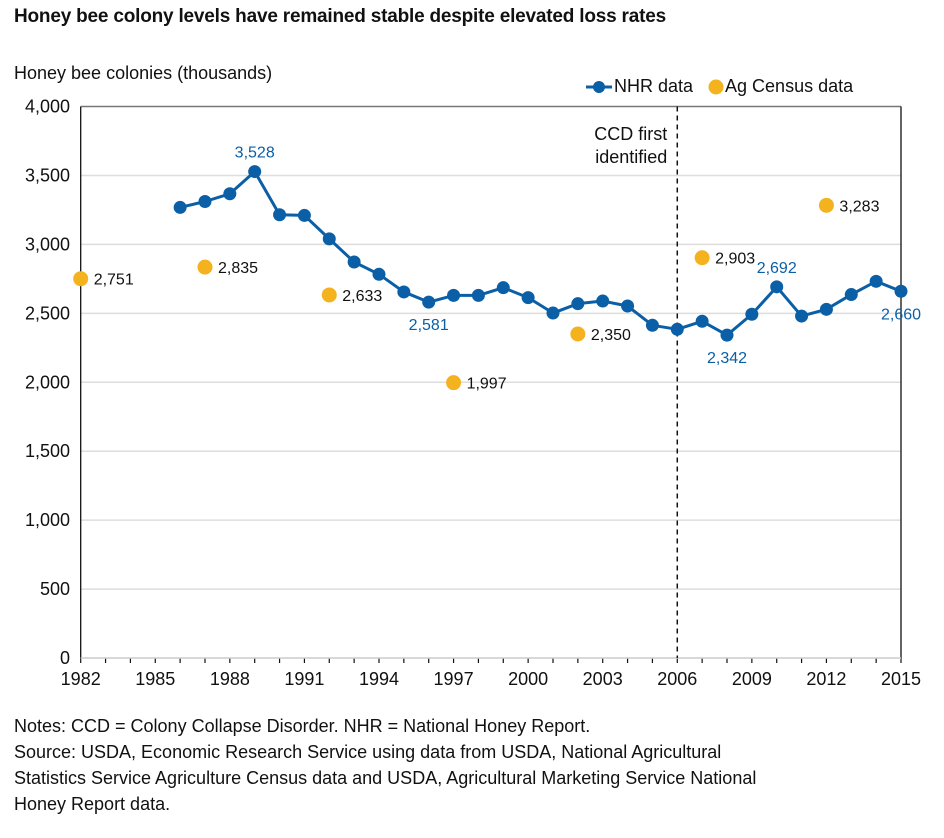 This screenshot has width=944, height=838. I want to click on y-tick-label: 3,000, so click(47, 244).